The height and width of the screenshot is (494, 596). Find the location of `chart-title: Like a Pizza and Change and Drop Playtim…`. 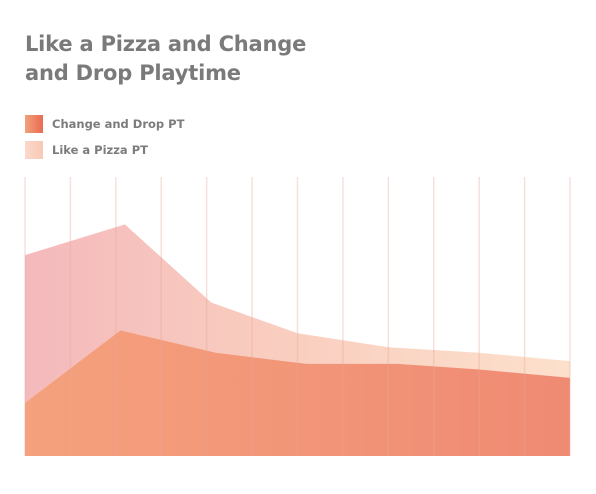

chart-title: Like a Pizza and Change and Drop Playtim… is located at coordinates (190, 59).